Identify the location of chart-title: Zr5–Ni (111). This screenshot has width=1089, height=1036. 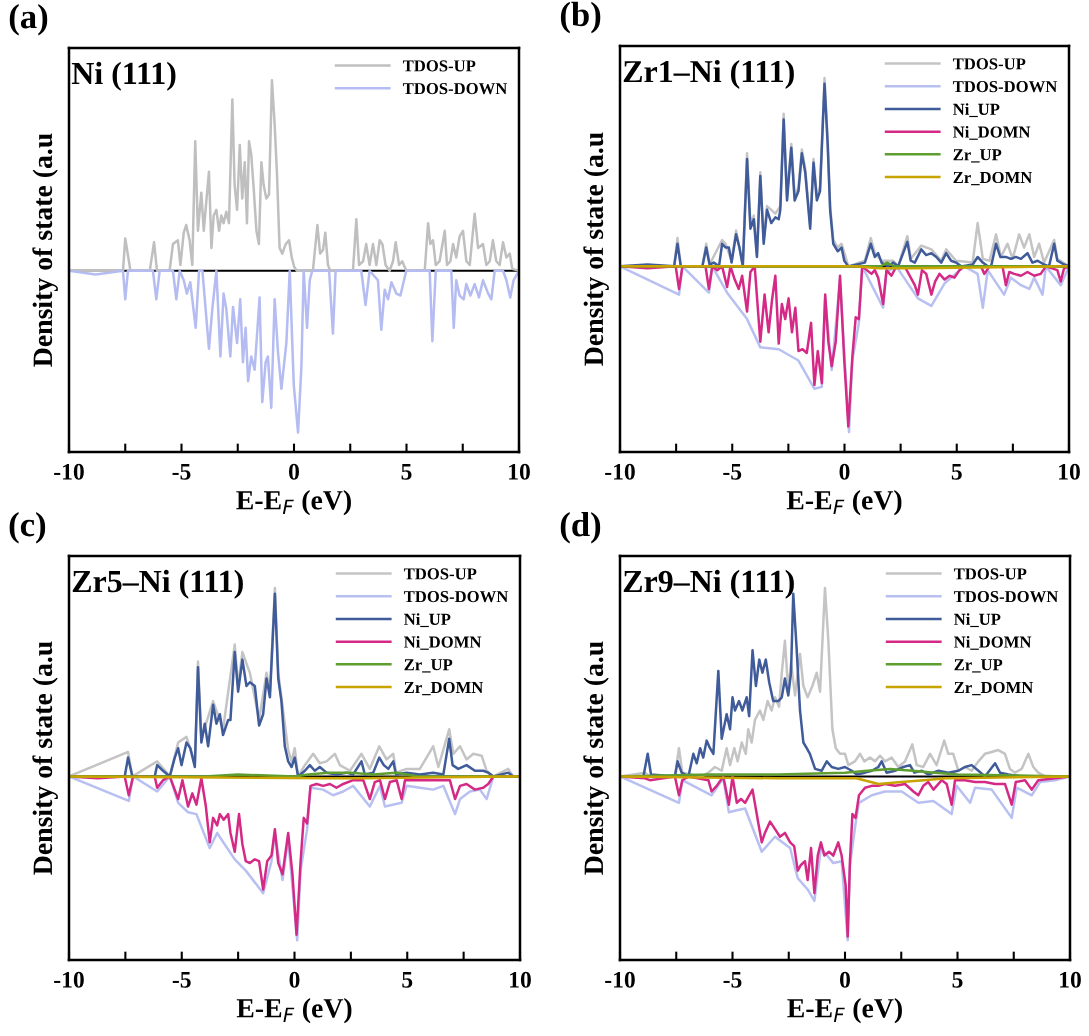
(157, 584).